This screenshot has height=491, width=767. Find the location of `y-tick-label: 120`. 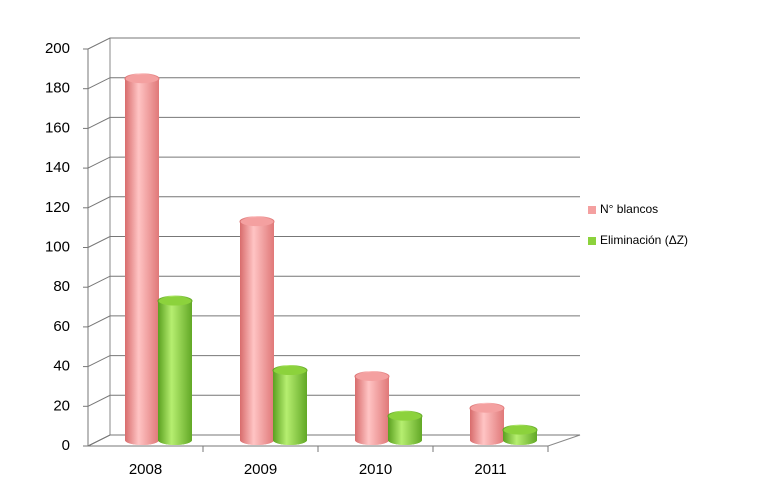

y-tick-label: 120 is located at coordinates (57, 207).